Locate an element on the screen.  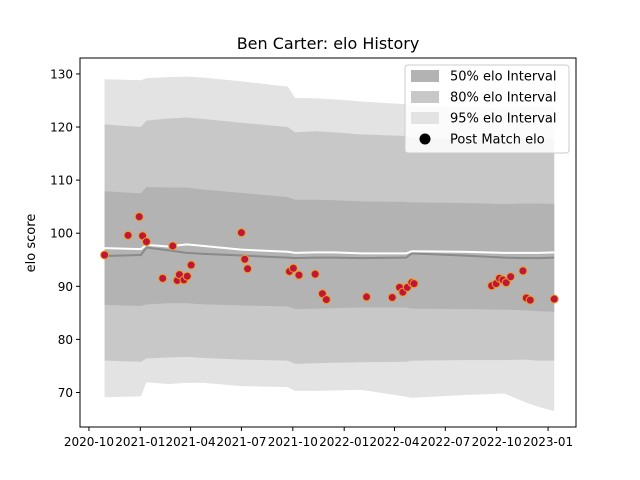
legend-label: 80% elo Interval is located at coordinates (503, 98).